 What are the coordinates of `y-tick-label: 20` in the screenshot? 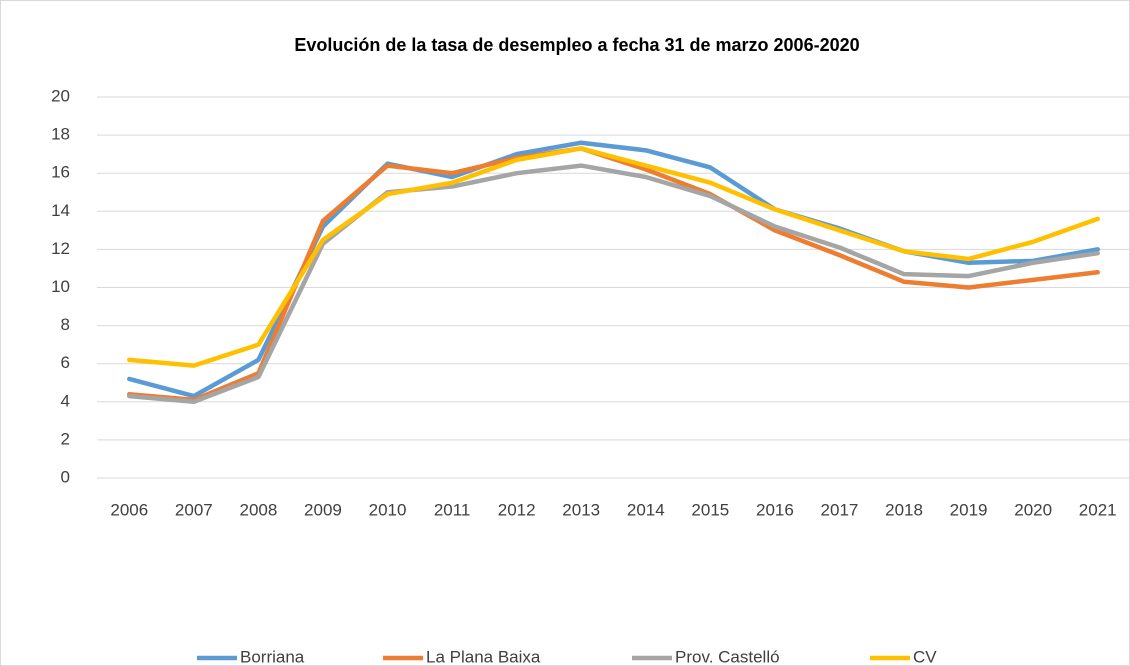 It's located at (60, 95).